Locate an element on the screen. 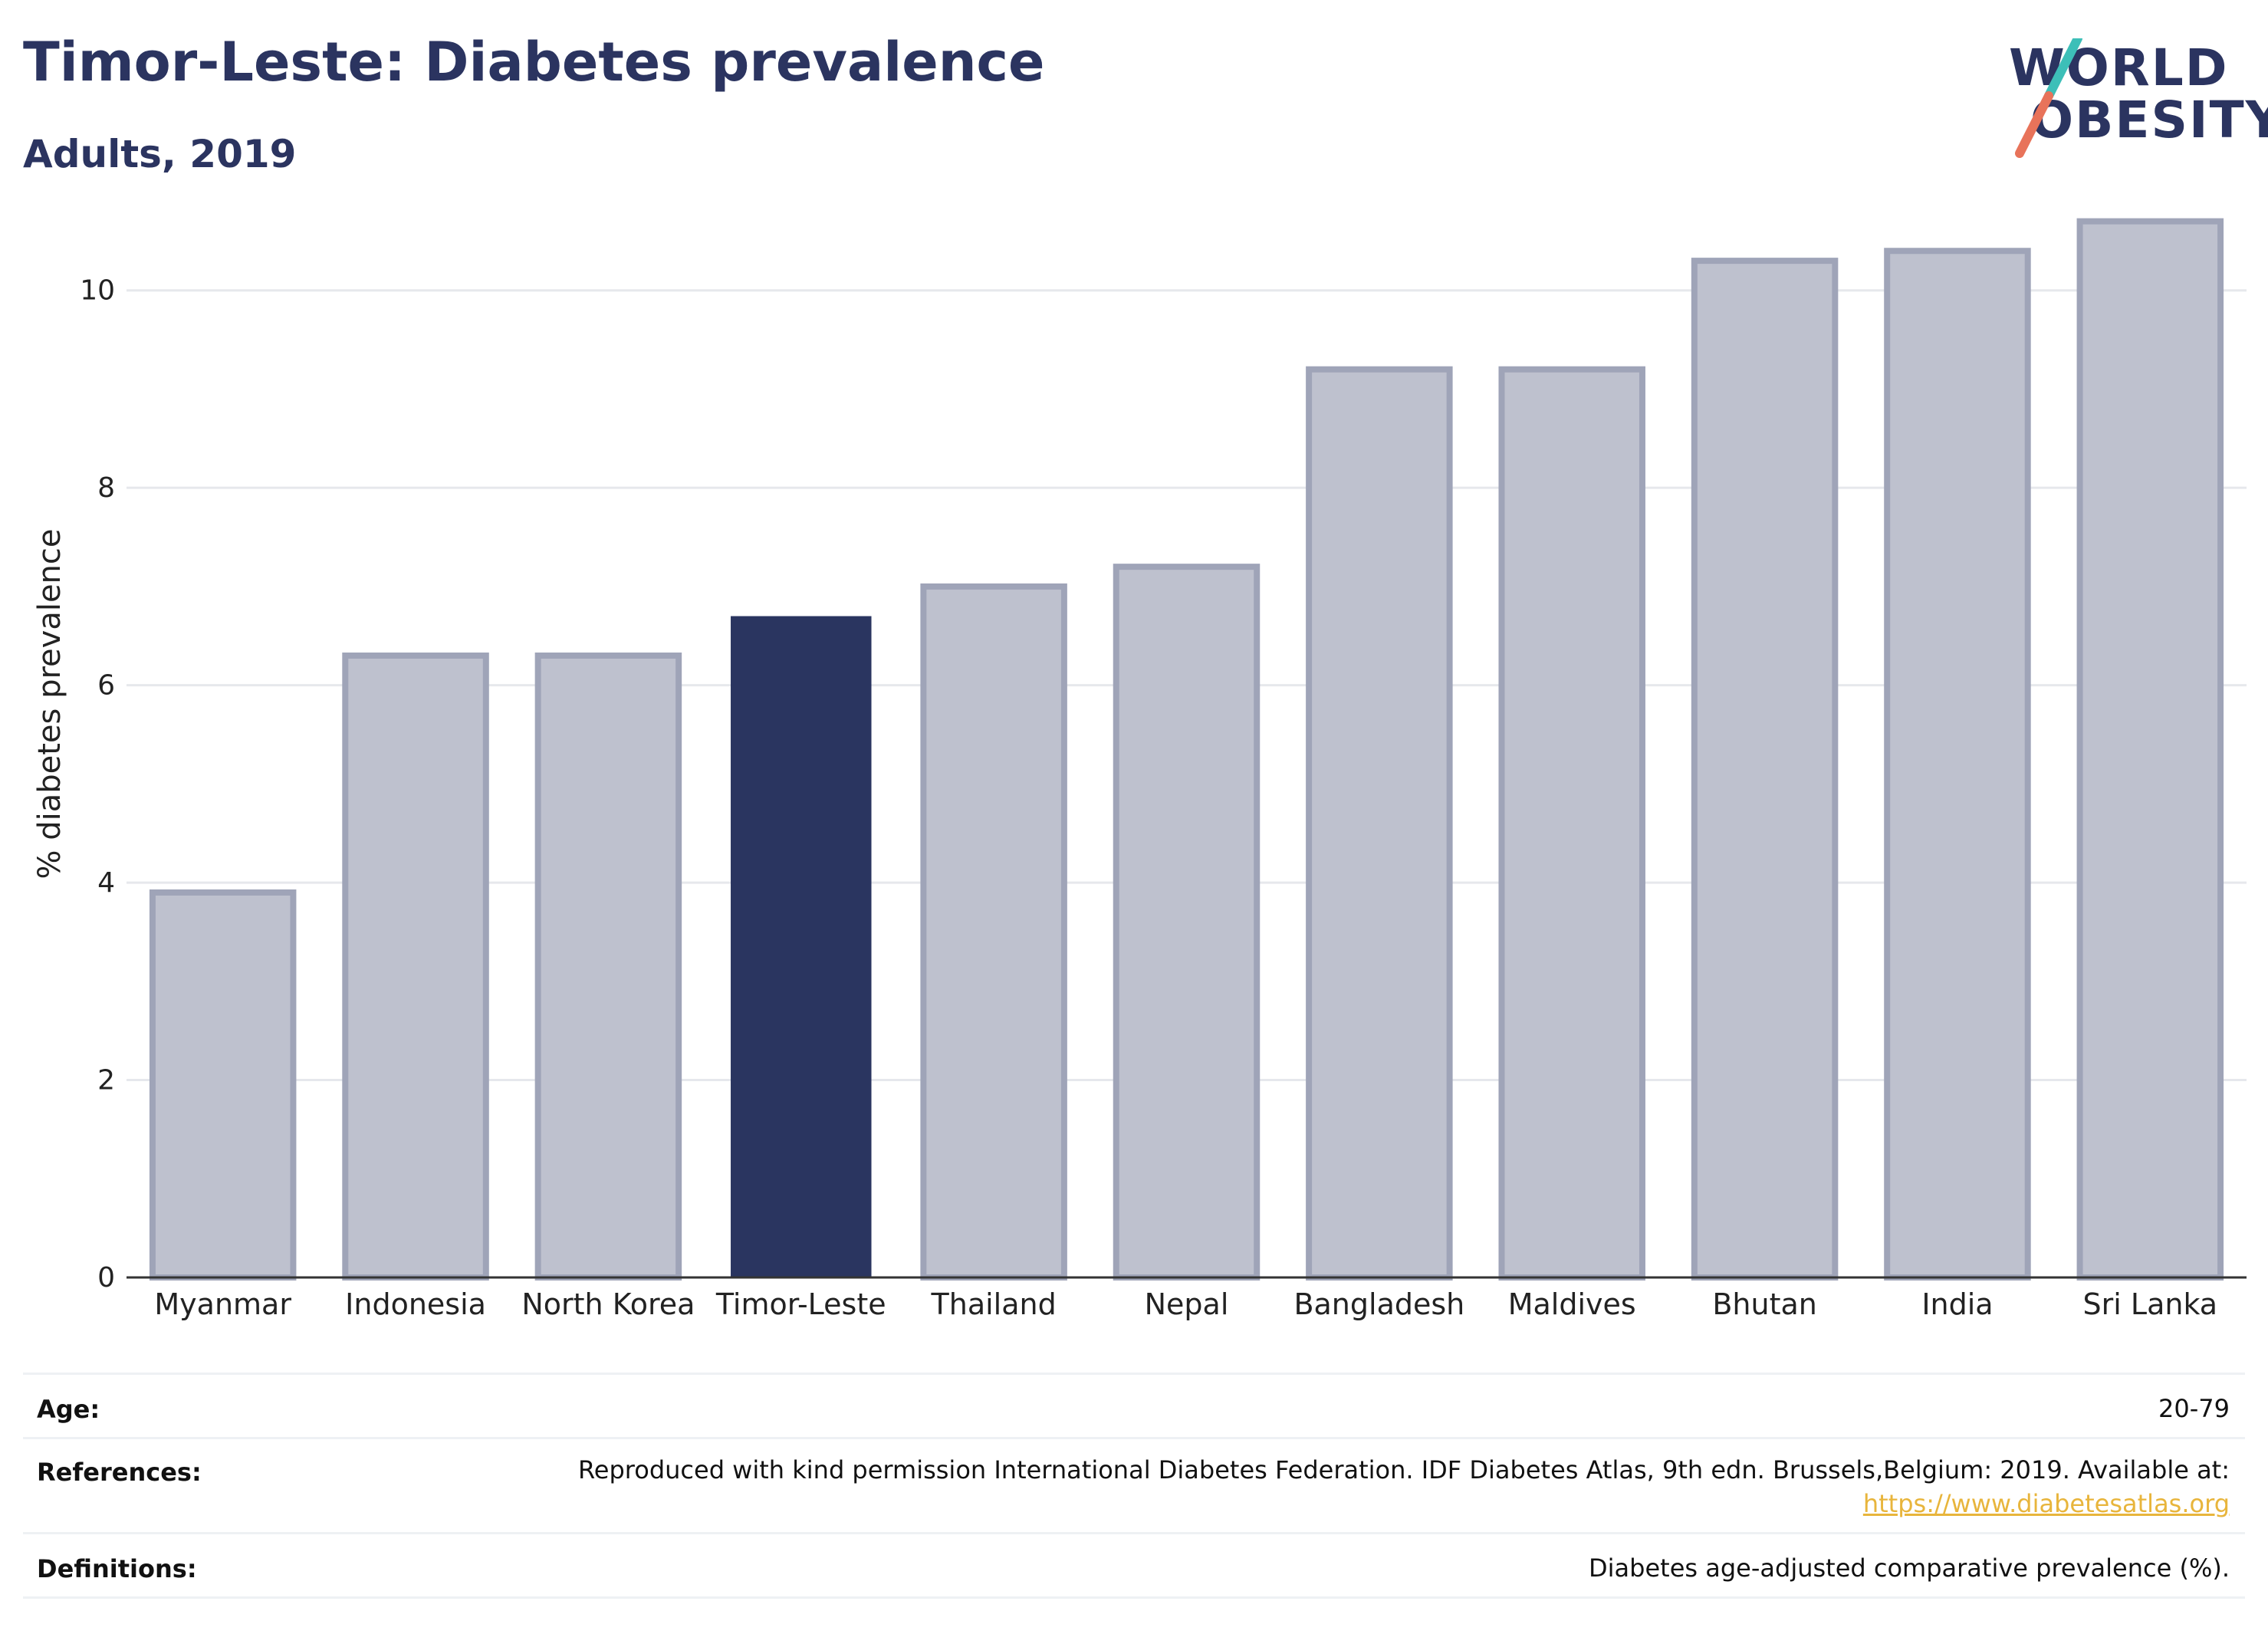 This screenshot has width=2268, height=1634. bar-north-korea is located at coordinates (608, 967).